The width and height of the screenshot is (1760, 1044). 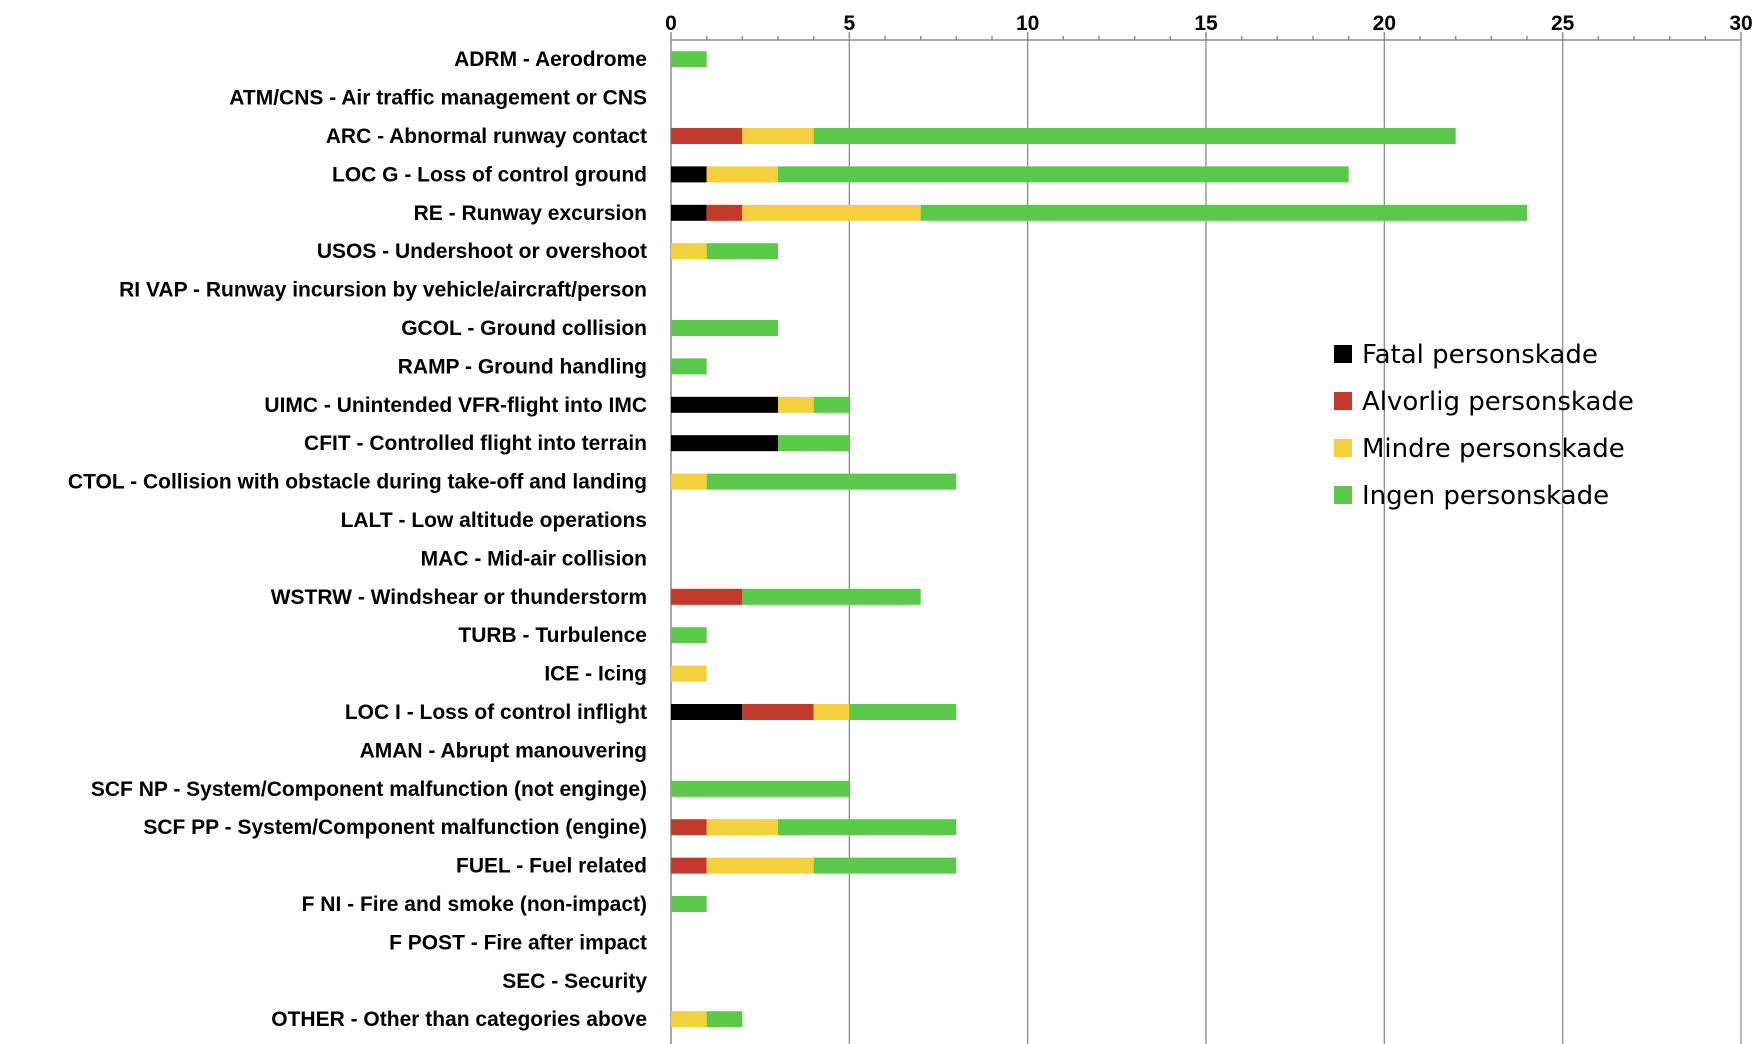 What do you see at coordinates (524, 328) in the screenshot?
I see `category-label: GCOL - Ground collision` at bounding box center [524, 328].